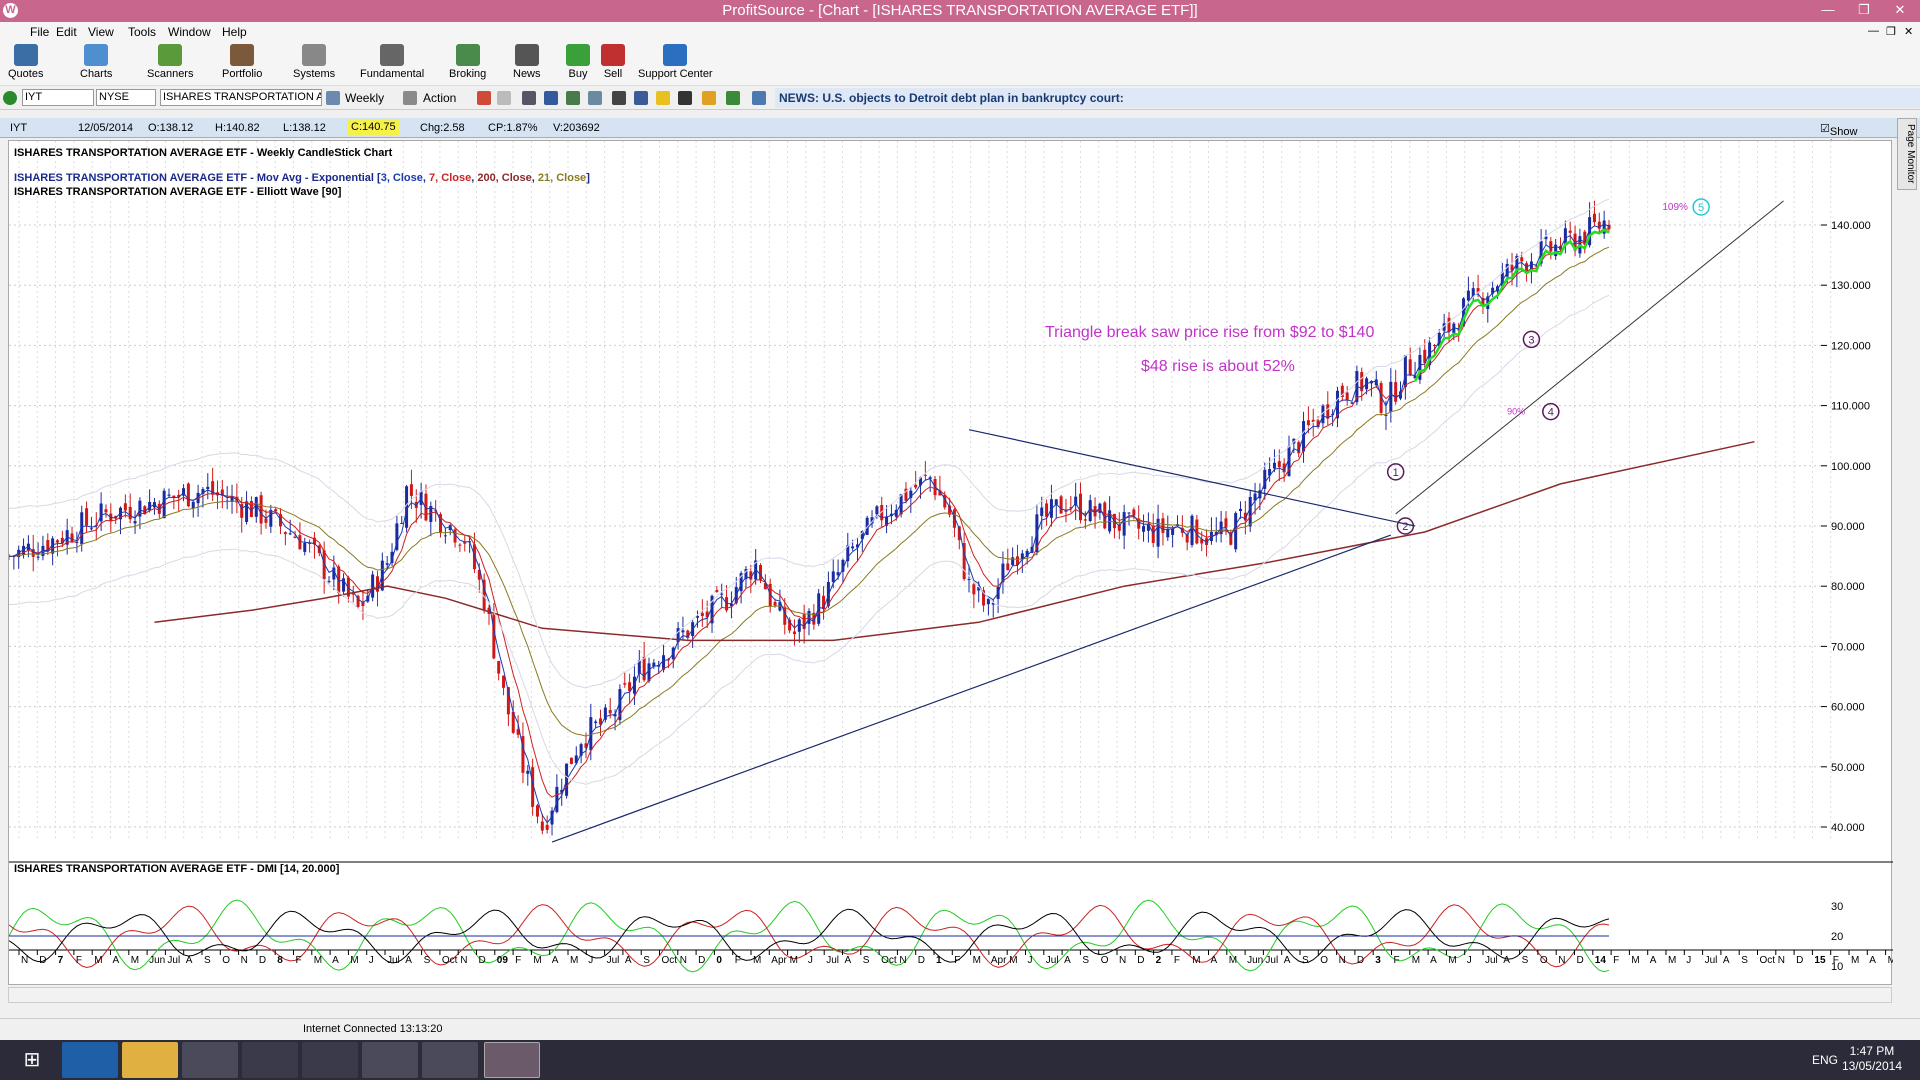 The height and width of the screenshot is (1080, 1920). I want to click on menu-file: File, so click(40, 32).